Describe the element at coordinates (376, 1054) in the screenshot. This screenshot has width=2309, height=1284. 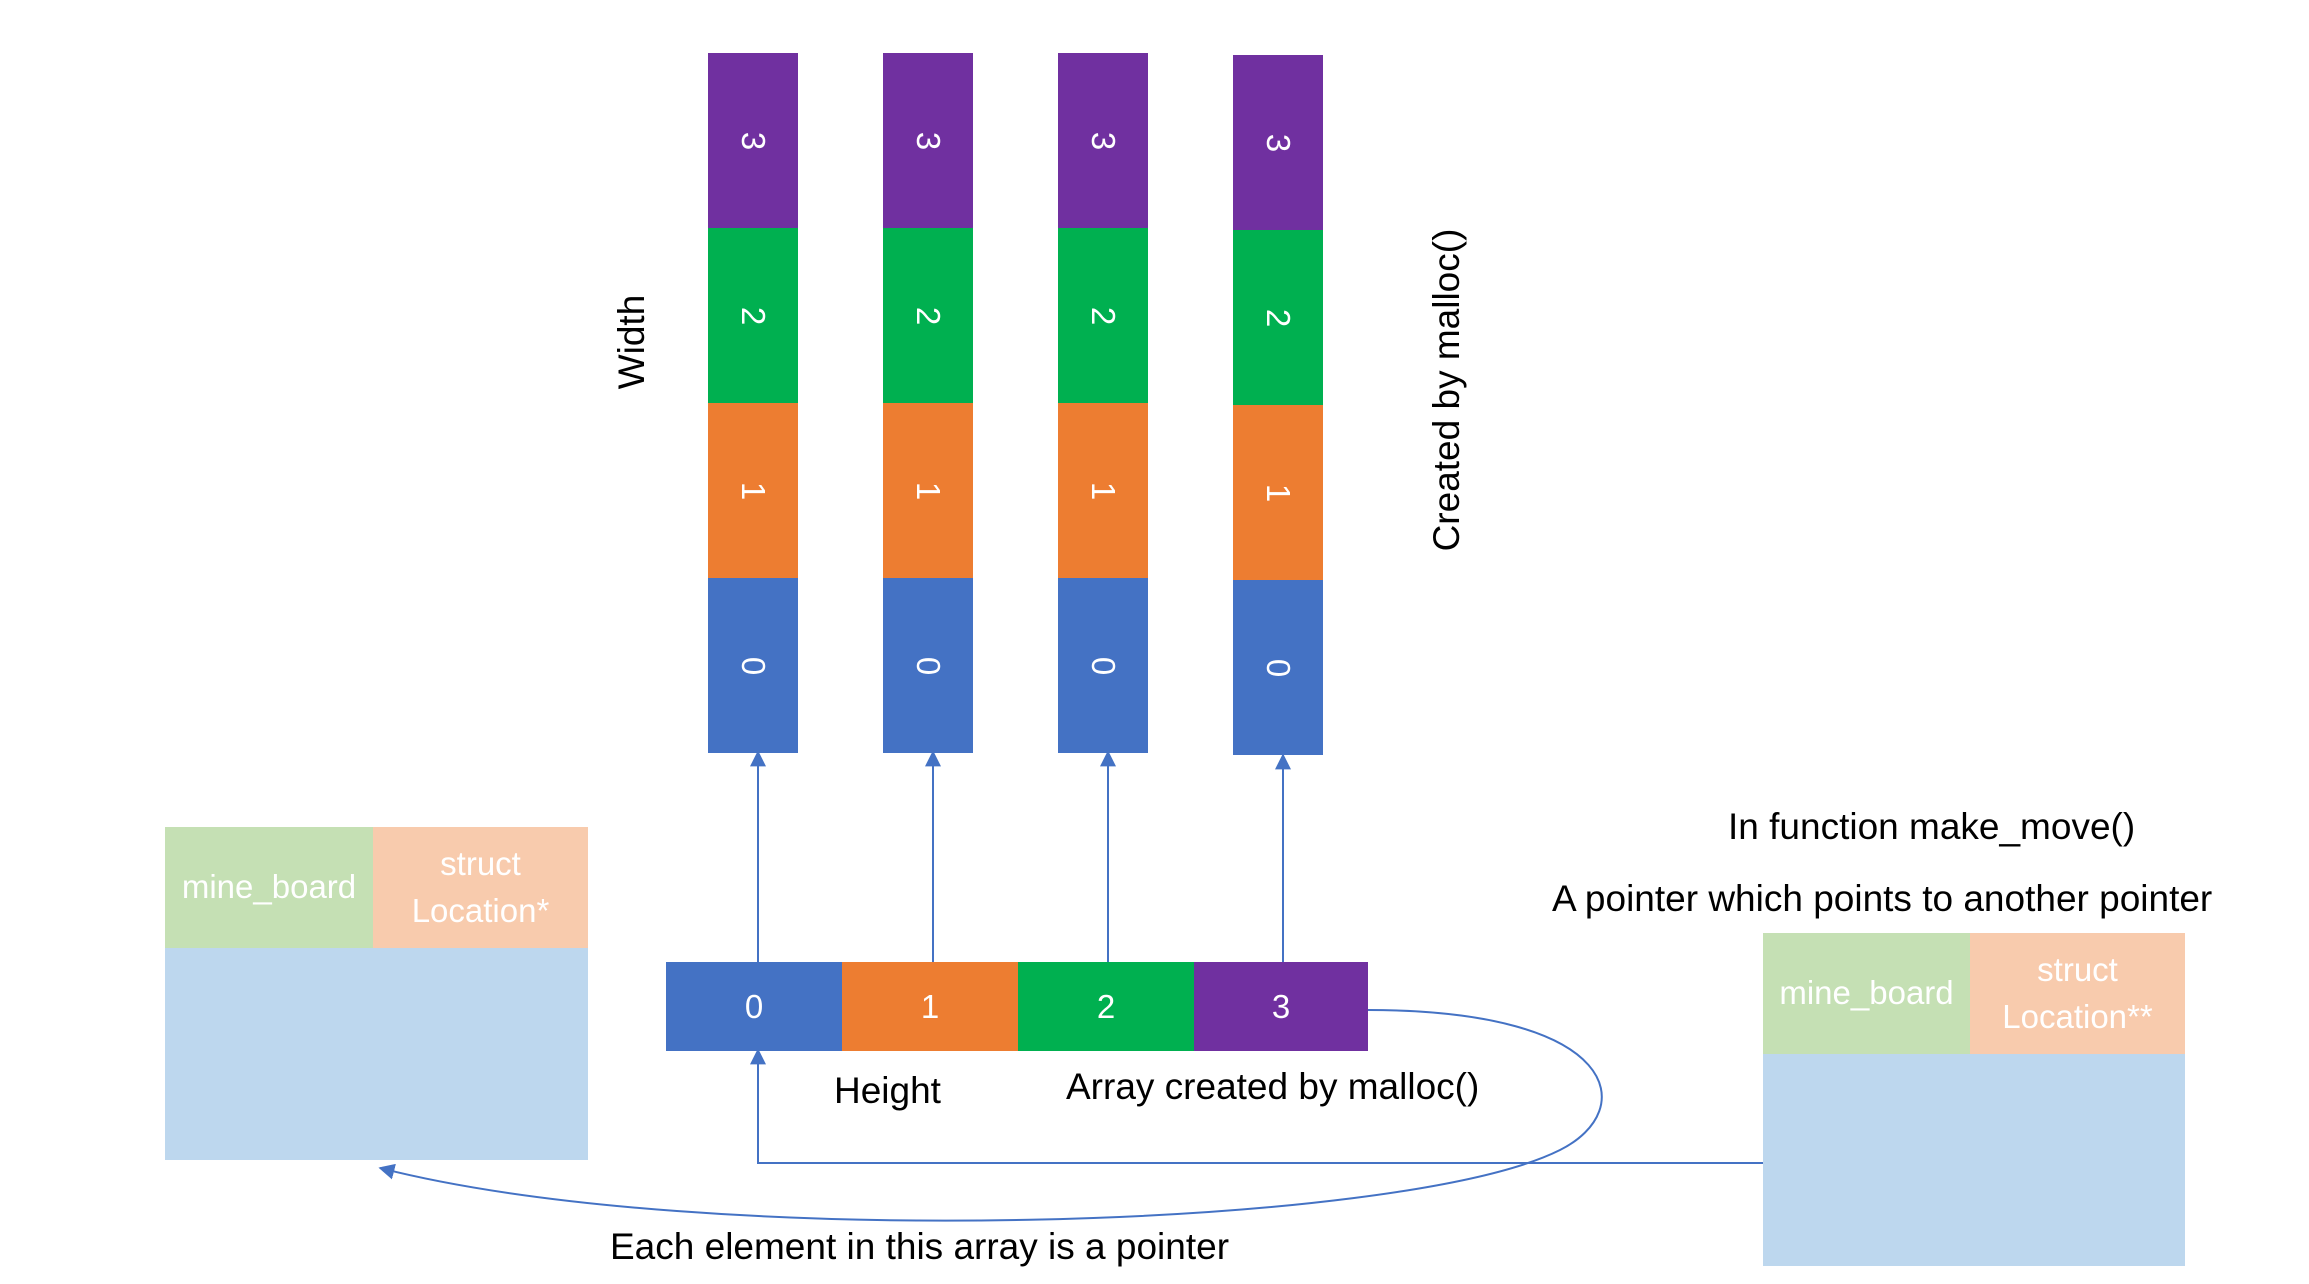
I see `left-struct-body` at that location.